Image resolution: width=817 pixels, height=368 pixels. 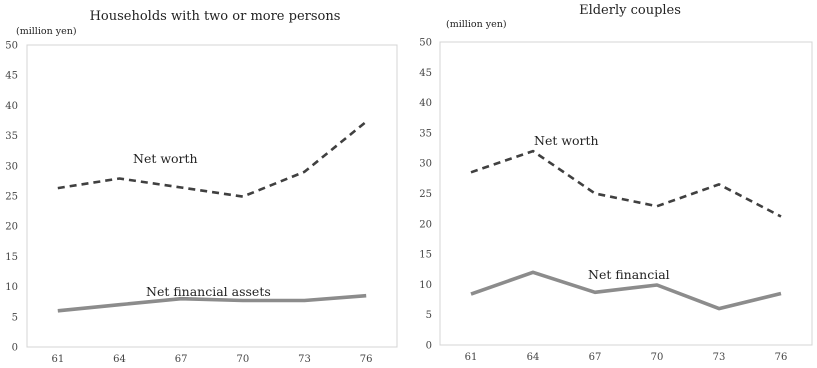 What do you see at coordinates (215, 16) in the screenshot?
I see `chart-title: Households with two or more persons` at bounding box center [215, 16].